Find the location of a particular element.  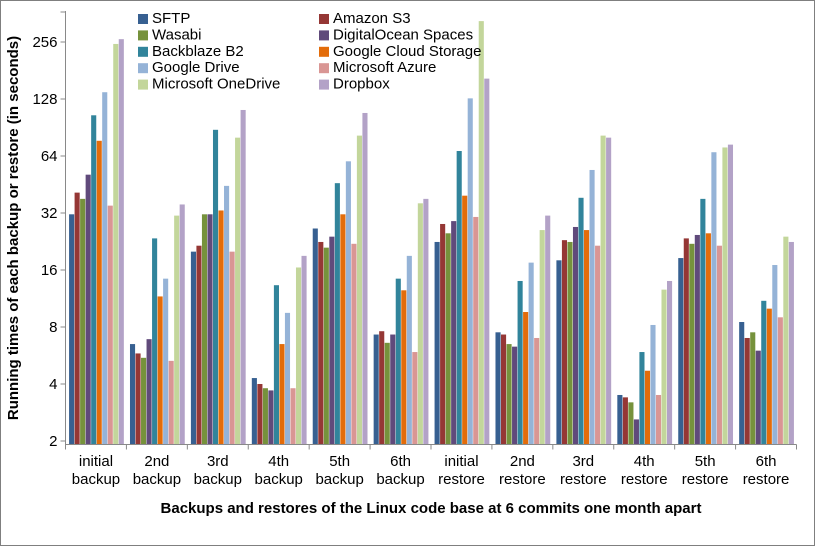

legend-item-microsoft-azure: Microsoft Azure is located at coordinates (377, 67).